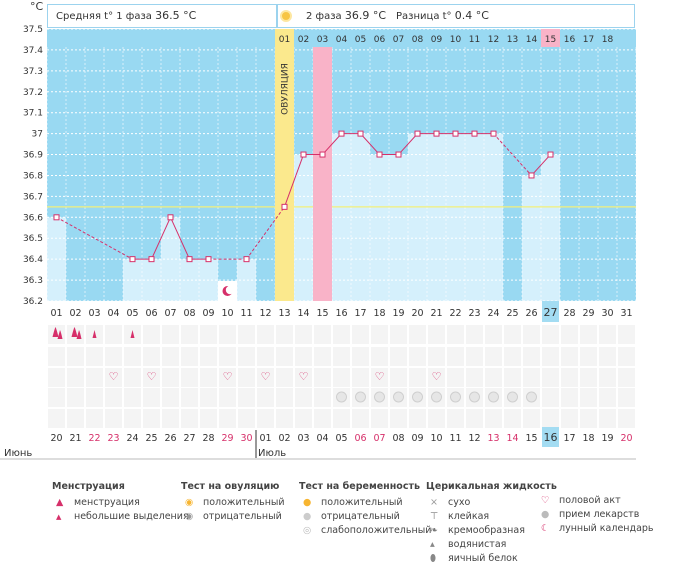 Image resolution: width=675 pixels, height=587 pixels. I want to click on phase1-value: 36.5 °C, so click(176, 15).